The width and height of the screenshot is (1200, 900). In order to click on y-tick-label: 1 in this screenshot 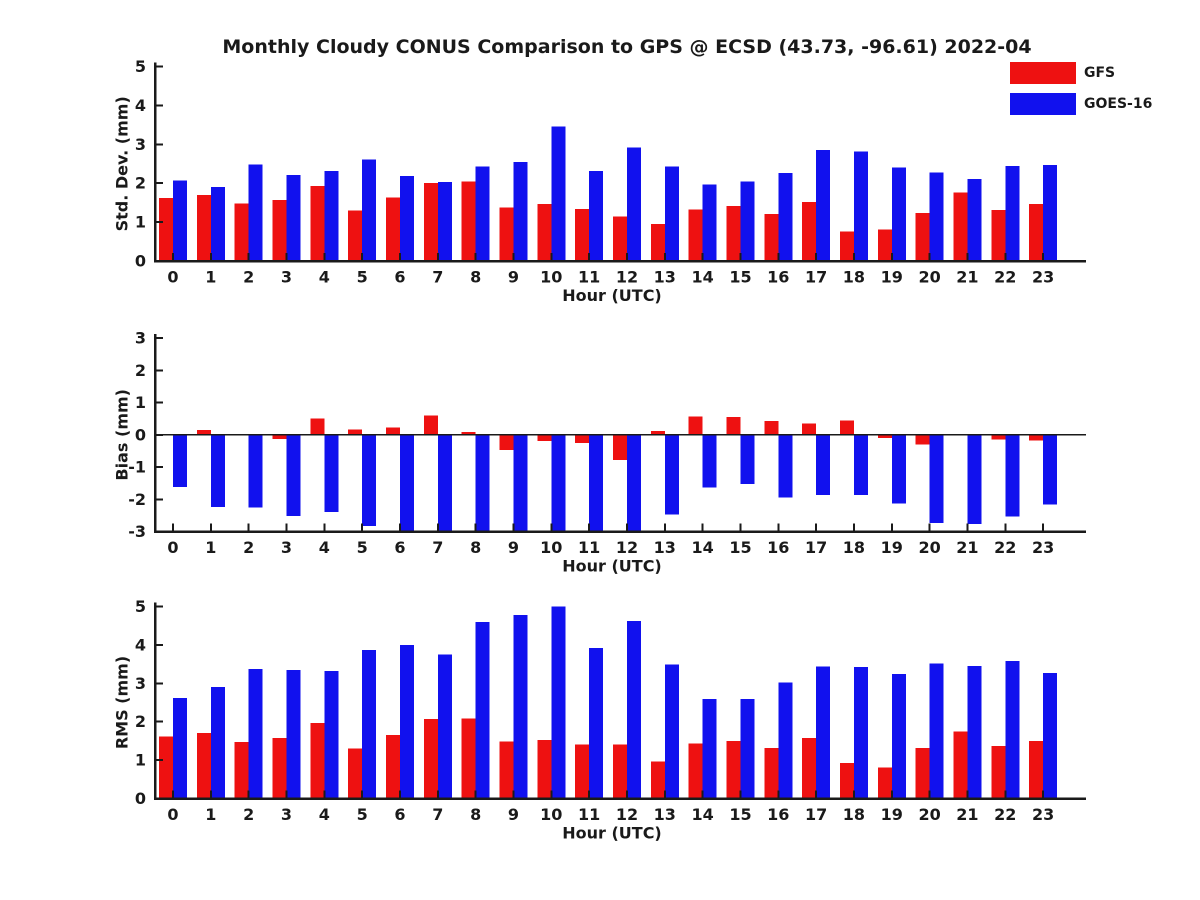, I will do `click(140, 402)`.